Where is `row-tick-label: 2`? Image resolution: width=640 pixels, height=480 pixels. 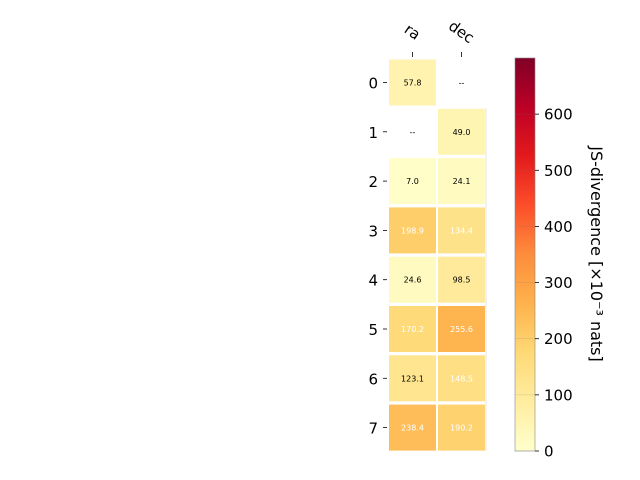
row-tick-label: 2 is located at coordinates (373, 182).